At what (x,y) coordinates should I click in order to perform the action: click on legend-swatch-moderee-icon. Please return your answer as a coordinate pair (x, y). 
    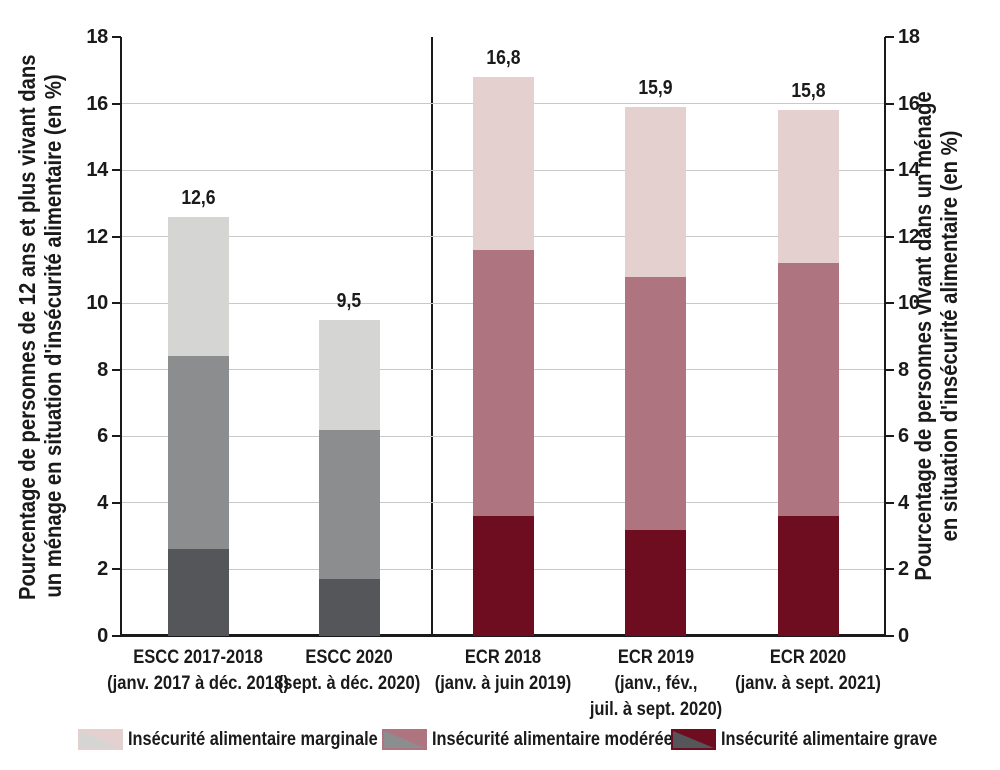
    Looking at the image, I should click on (404, 739).